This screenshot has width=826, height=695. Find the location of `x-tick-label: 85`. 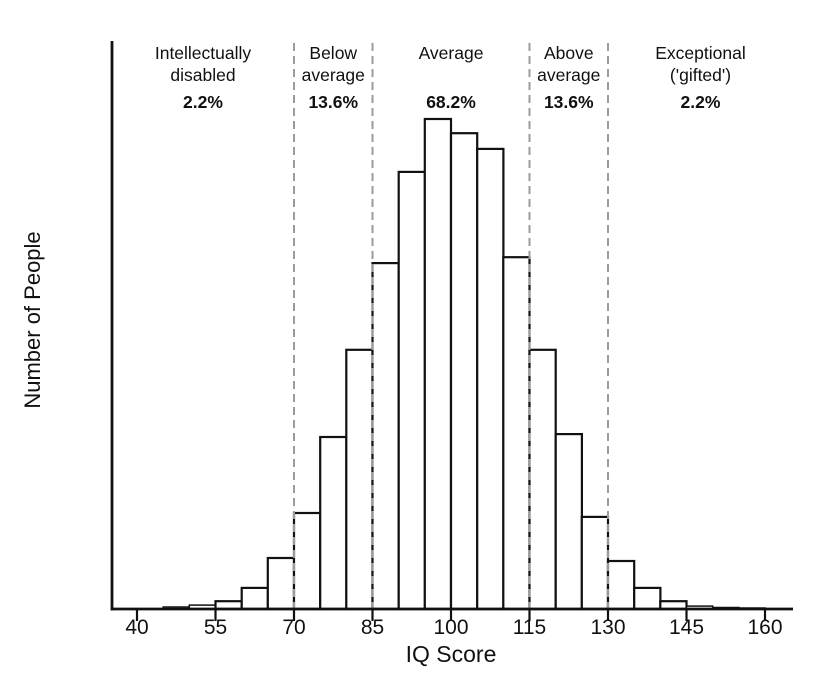

x-tick-label: 85 is located at coordinates (372, 627).